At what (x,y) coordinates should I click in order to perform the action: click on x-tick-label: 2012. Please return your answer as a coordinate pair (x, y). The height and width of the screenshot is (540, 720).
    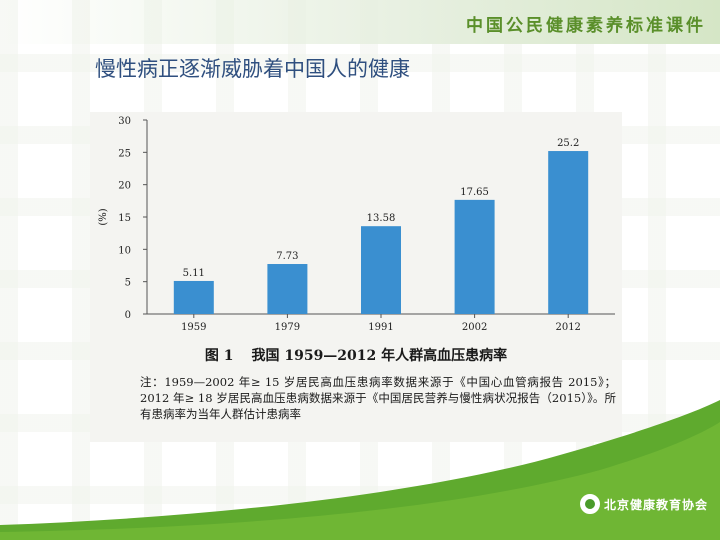
    Looking at the image, I should click on (567, 327).